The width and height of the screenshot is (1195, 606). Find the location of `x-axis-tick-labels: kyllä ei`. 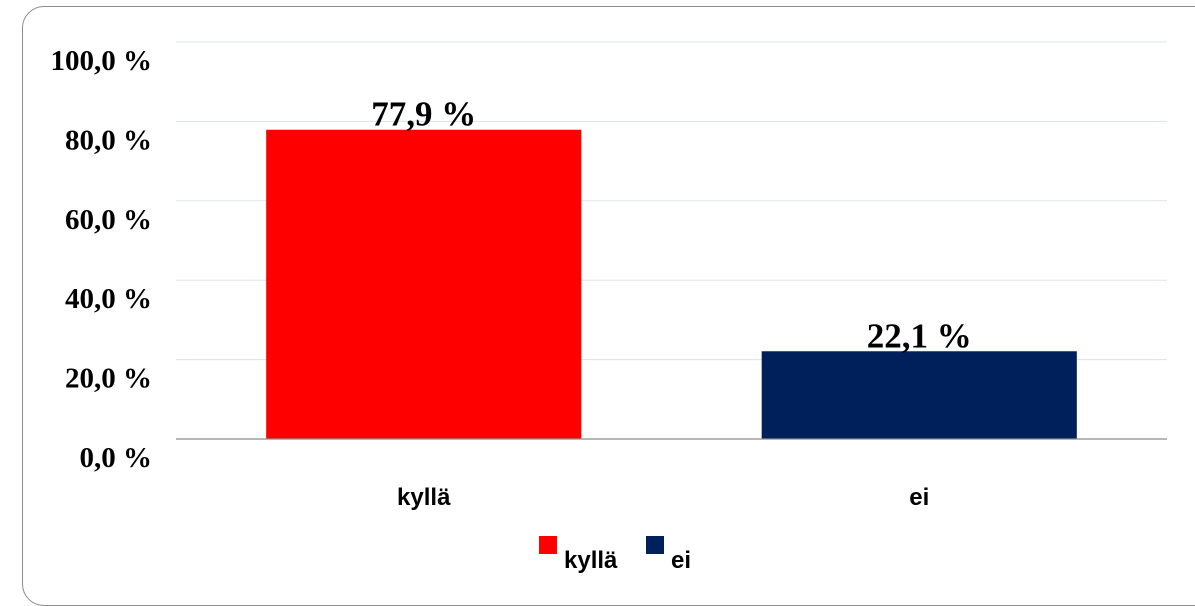

x-axis-tick-labels: kyllä ei is located at coordinates (663, 497).